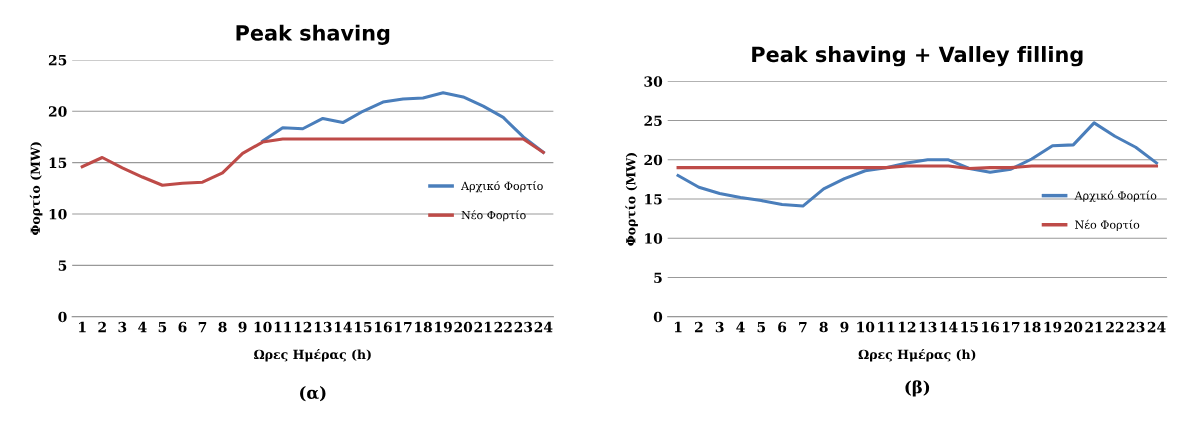 The width and height of the screenshot is (1203, 428). I want to click on y-tick-label: 30, so click(653, 81).